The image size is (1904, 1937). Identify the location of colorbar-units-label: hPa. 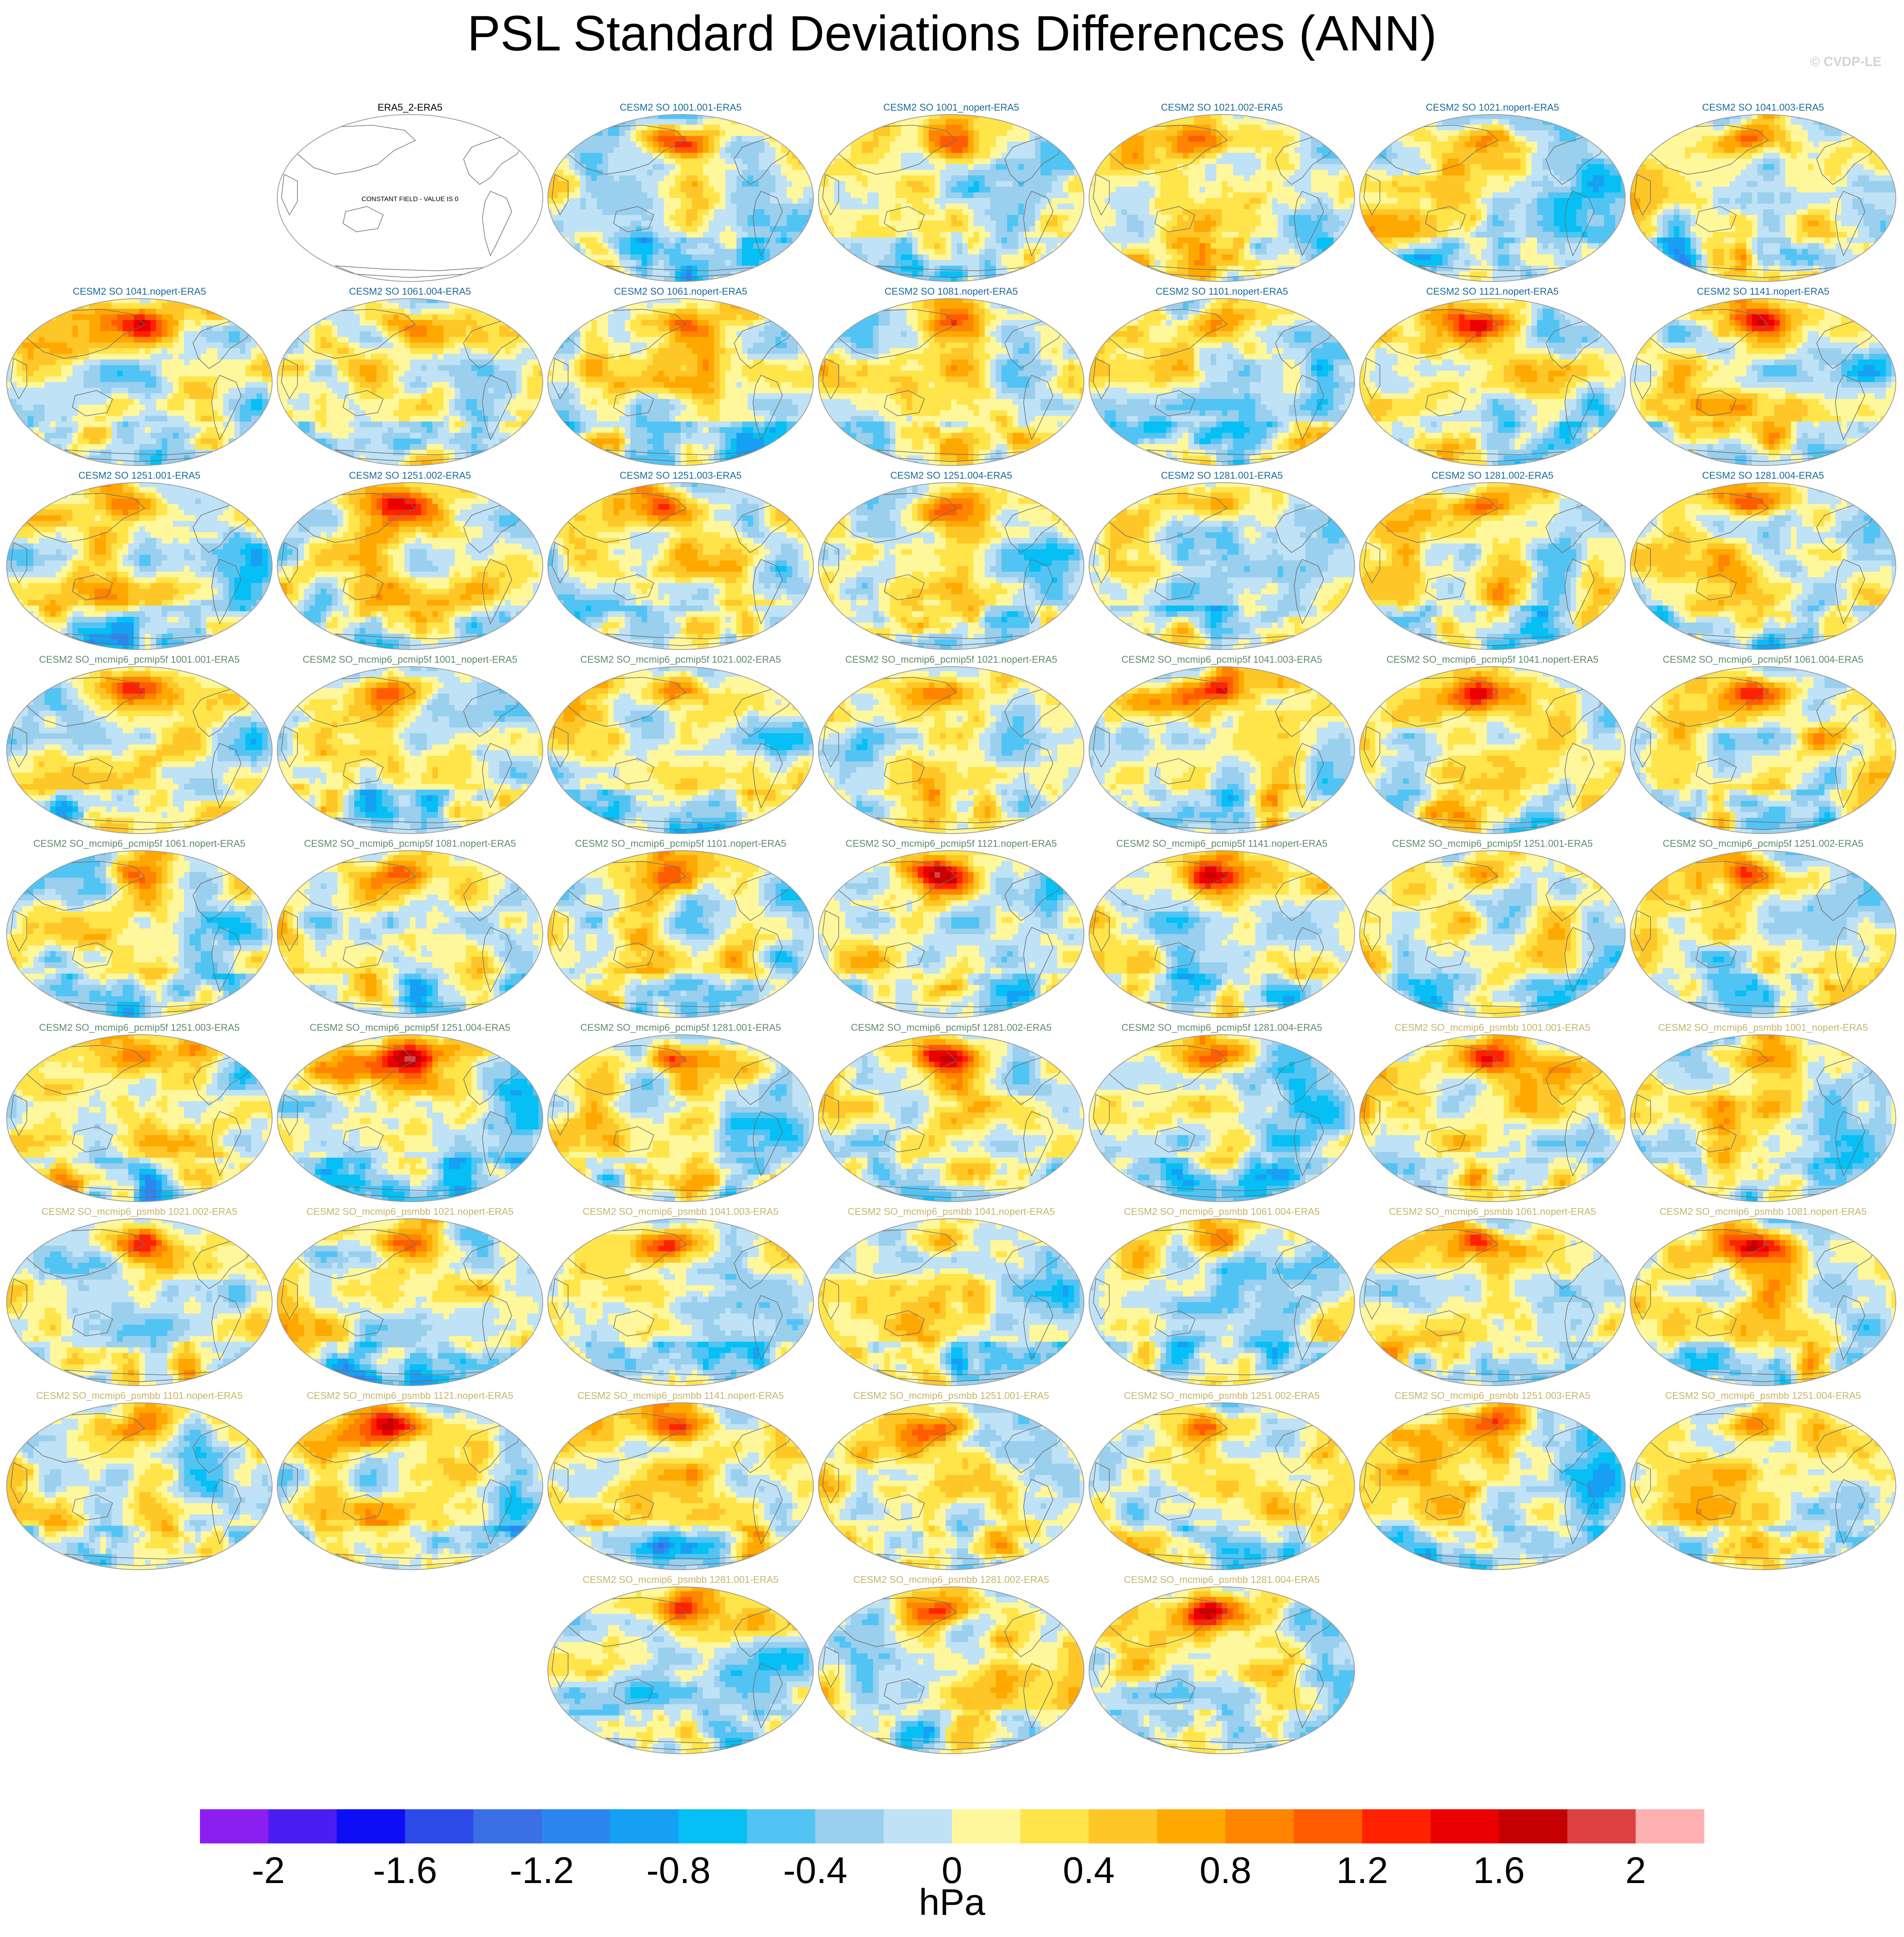
(952, 1902).